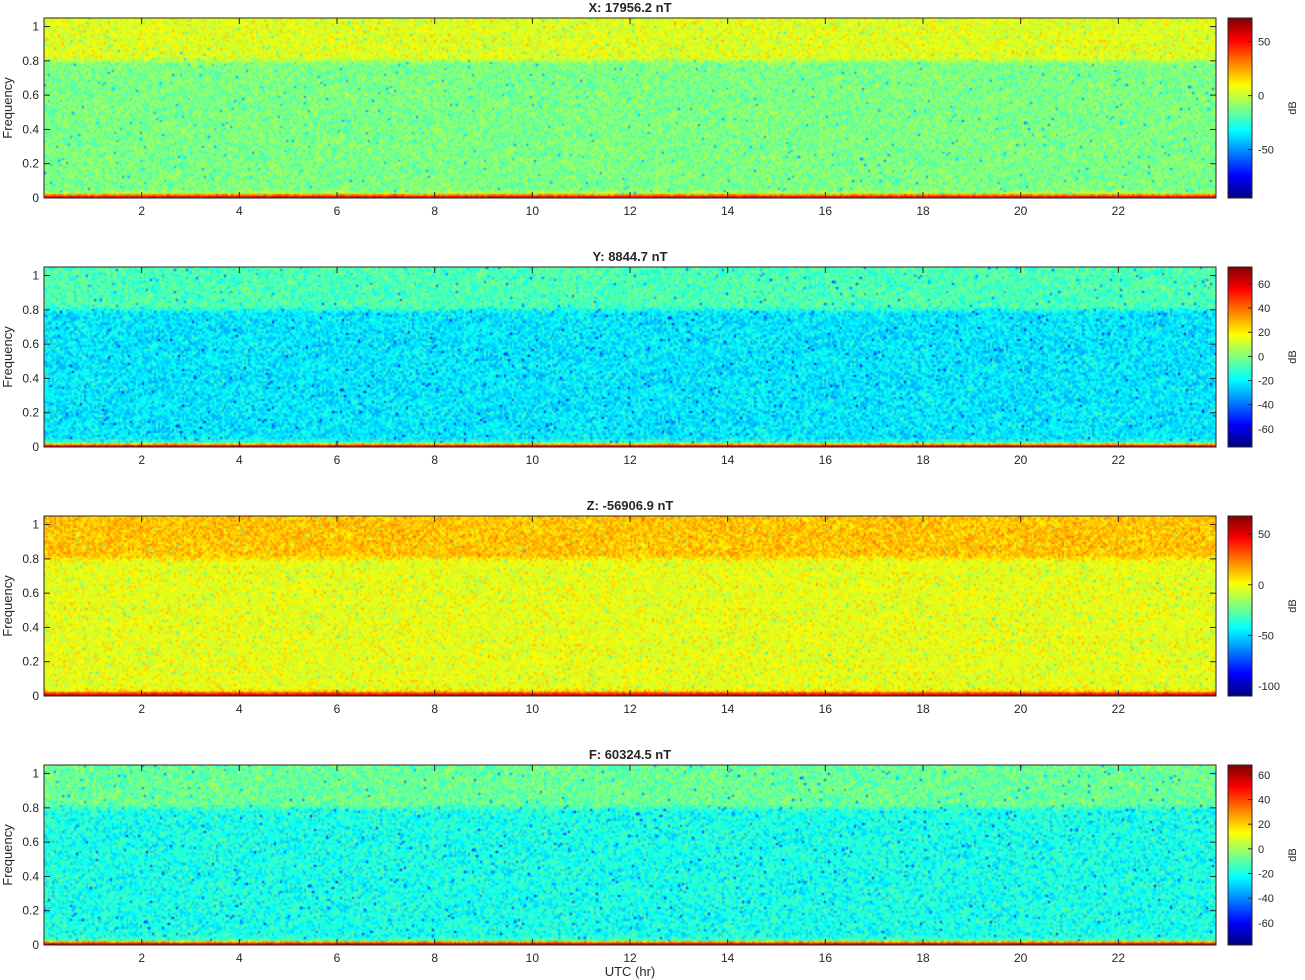 This screenshot has height=980, width=1305. Describe the element at coordinates (630, 505) in the screenshot. I see `chart-title: Z: -56906.9 nT` at that location.